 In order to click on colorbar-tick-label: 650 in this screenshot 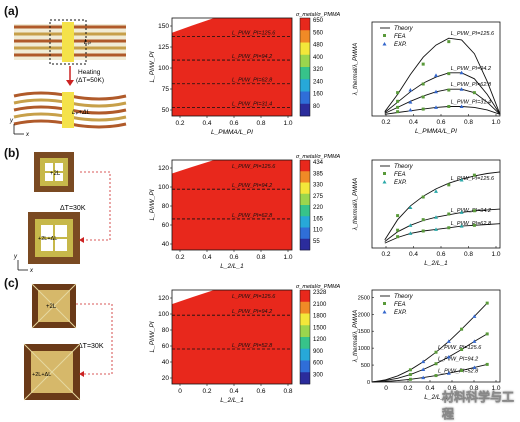, I will do `click(318, 21)`.